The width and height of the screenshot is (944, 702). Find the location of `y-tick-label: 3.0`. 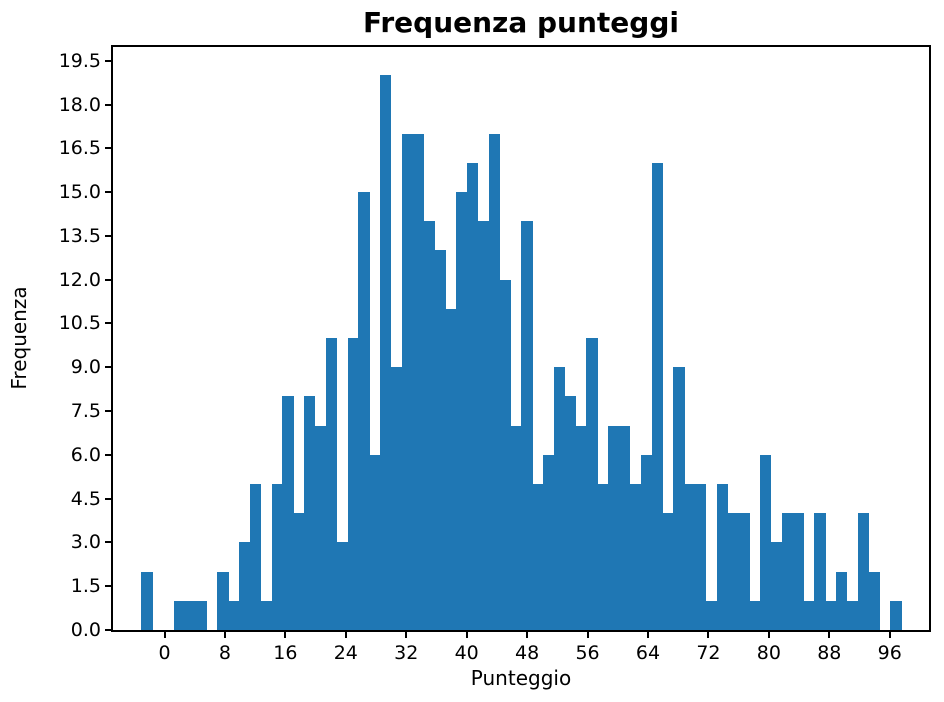

y-tick-label: 3.0 is located at coordinates (85, 542).